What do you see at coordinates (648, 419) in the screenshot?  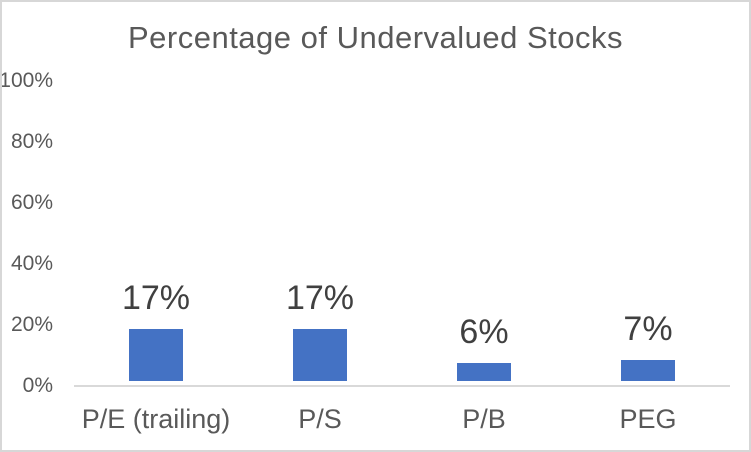 I see `category-label: PEG` at bounding box center [648, 419].